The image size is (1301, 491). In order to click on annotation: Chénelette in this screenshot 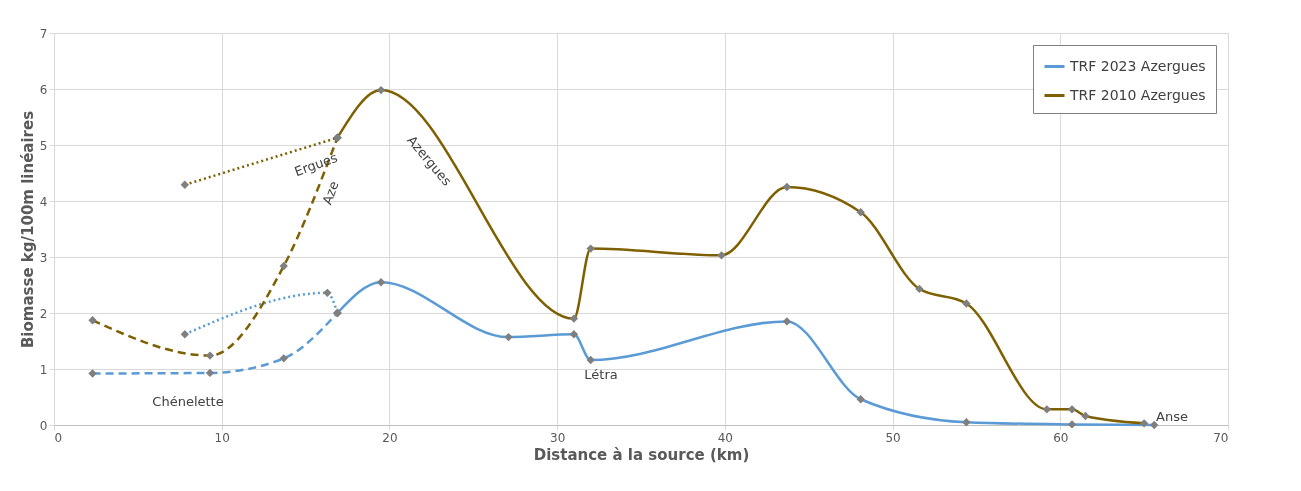, I will do `click(188, 401)`.